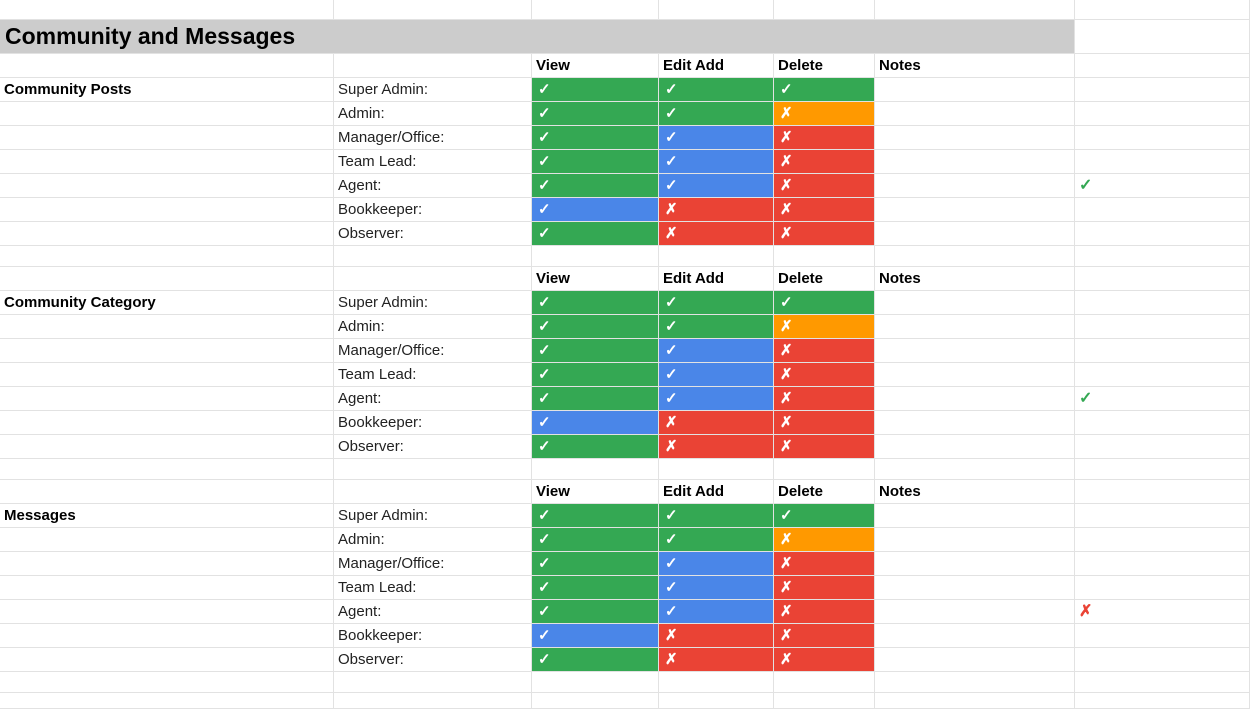 The image size is (1250, 709). Describe the element at coordinates (824, 516) in the screenshot. I see `permission-delete-cell: ✓` at that location.